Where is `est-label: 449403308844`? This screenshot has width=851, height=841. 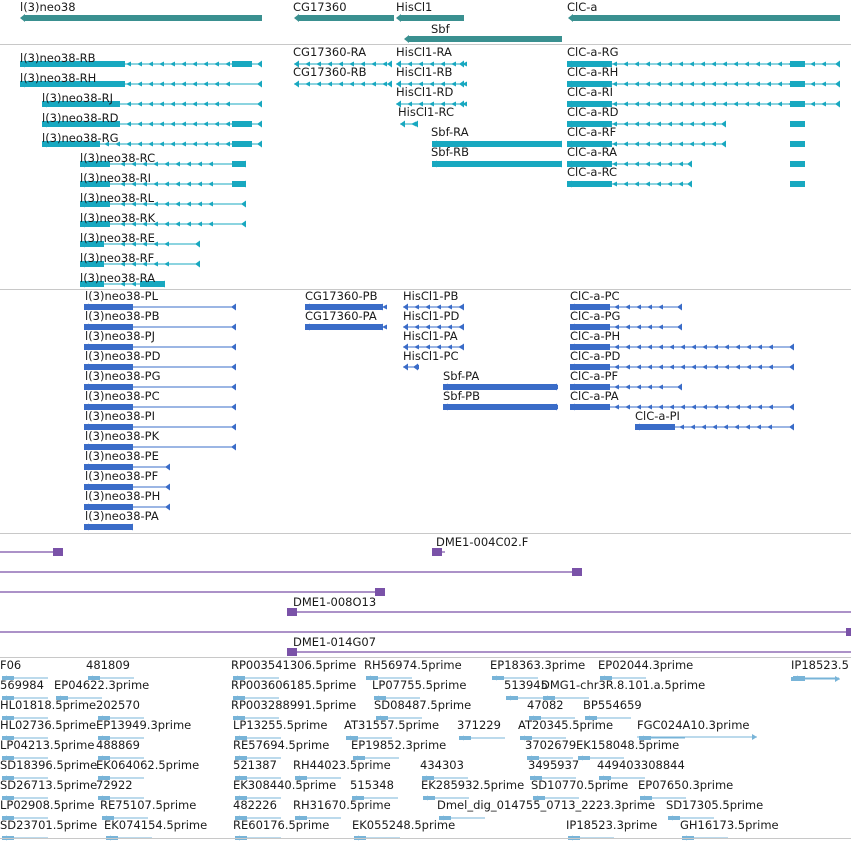 est-label: 449403308844 is located at coordinates (641, 765).